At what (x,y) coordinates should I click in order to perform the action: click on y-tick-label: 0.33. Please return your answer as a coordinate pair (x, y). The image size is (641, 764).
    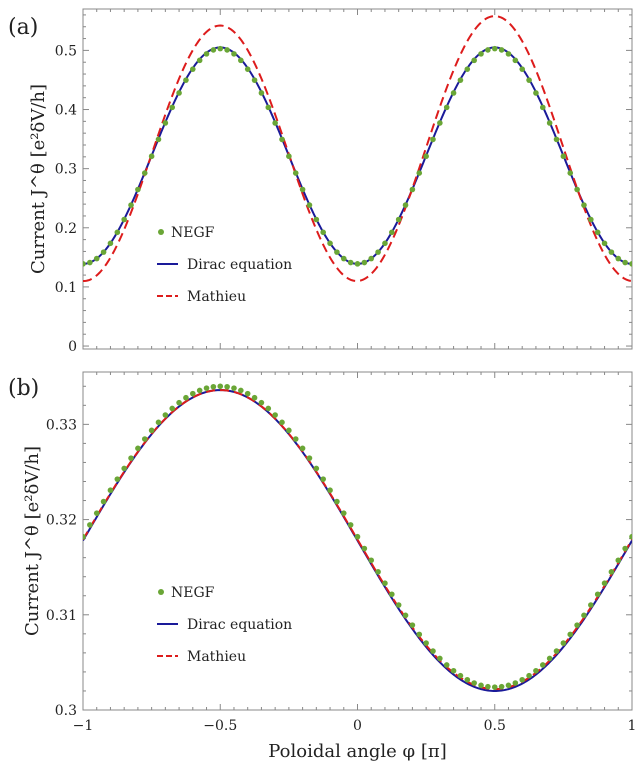
    Looking at the image, I should click on (61, 425).